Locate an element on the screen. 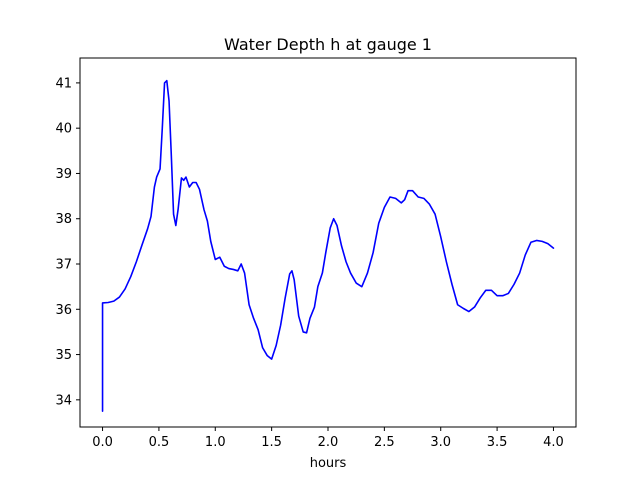 This screenshot has height=480, width=640. x-tick-label: 4.0 is located at coordinates (553, 442).